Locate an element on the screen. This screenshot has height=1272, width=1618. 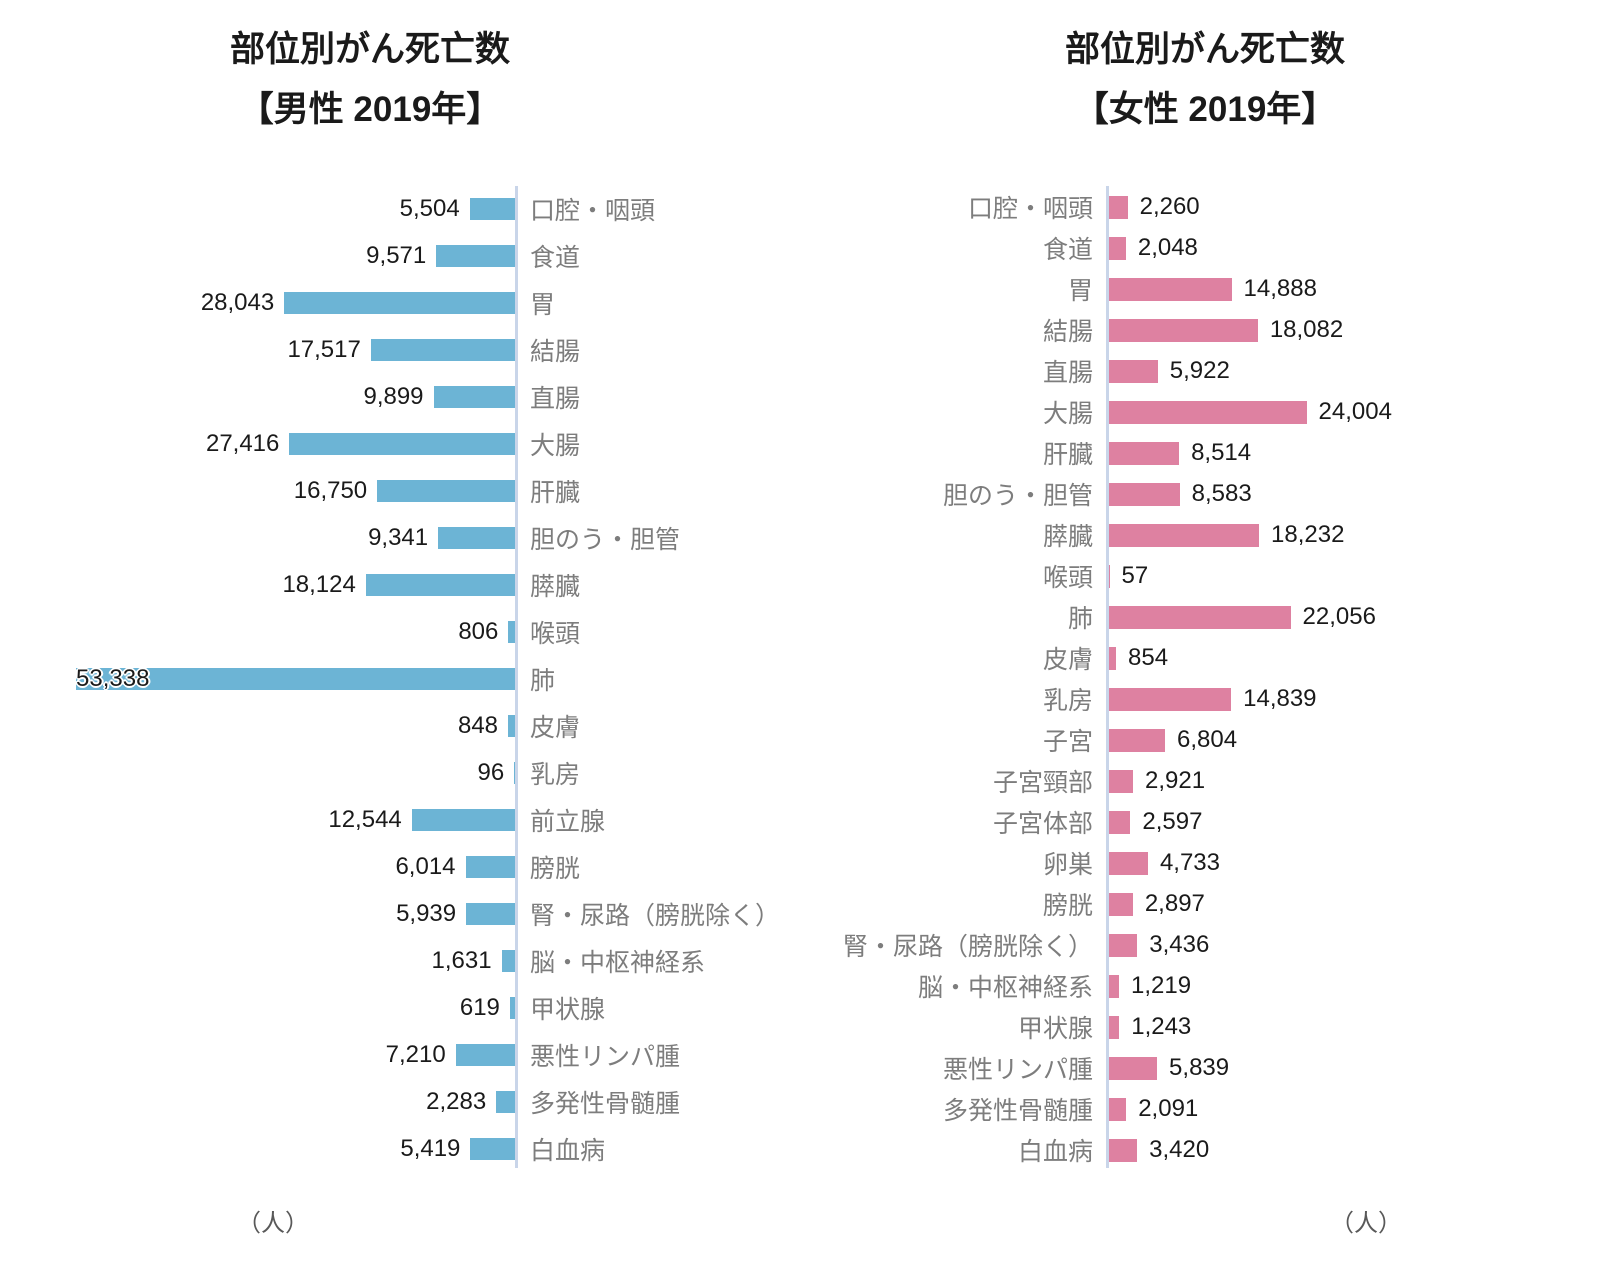
value-label: 6,804 is located at coordinates (1207, 739).